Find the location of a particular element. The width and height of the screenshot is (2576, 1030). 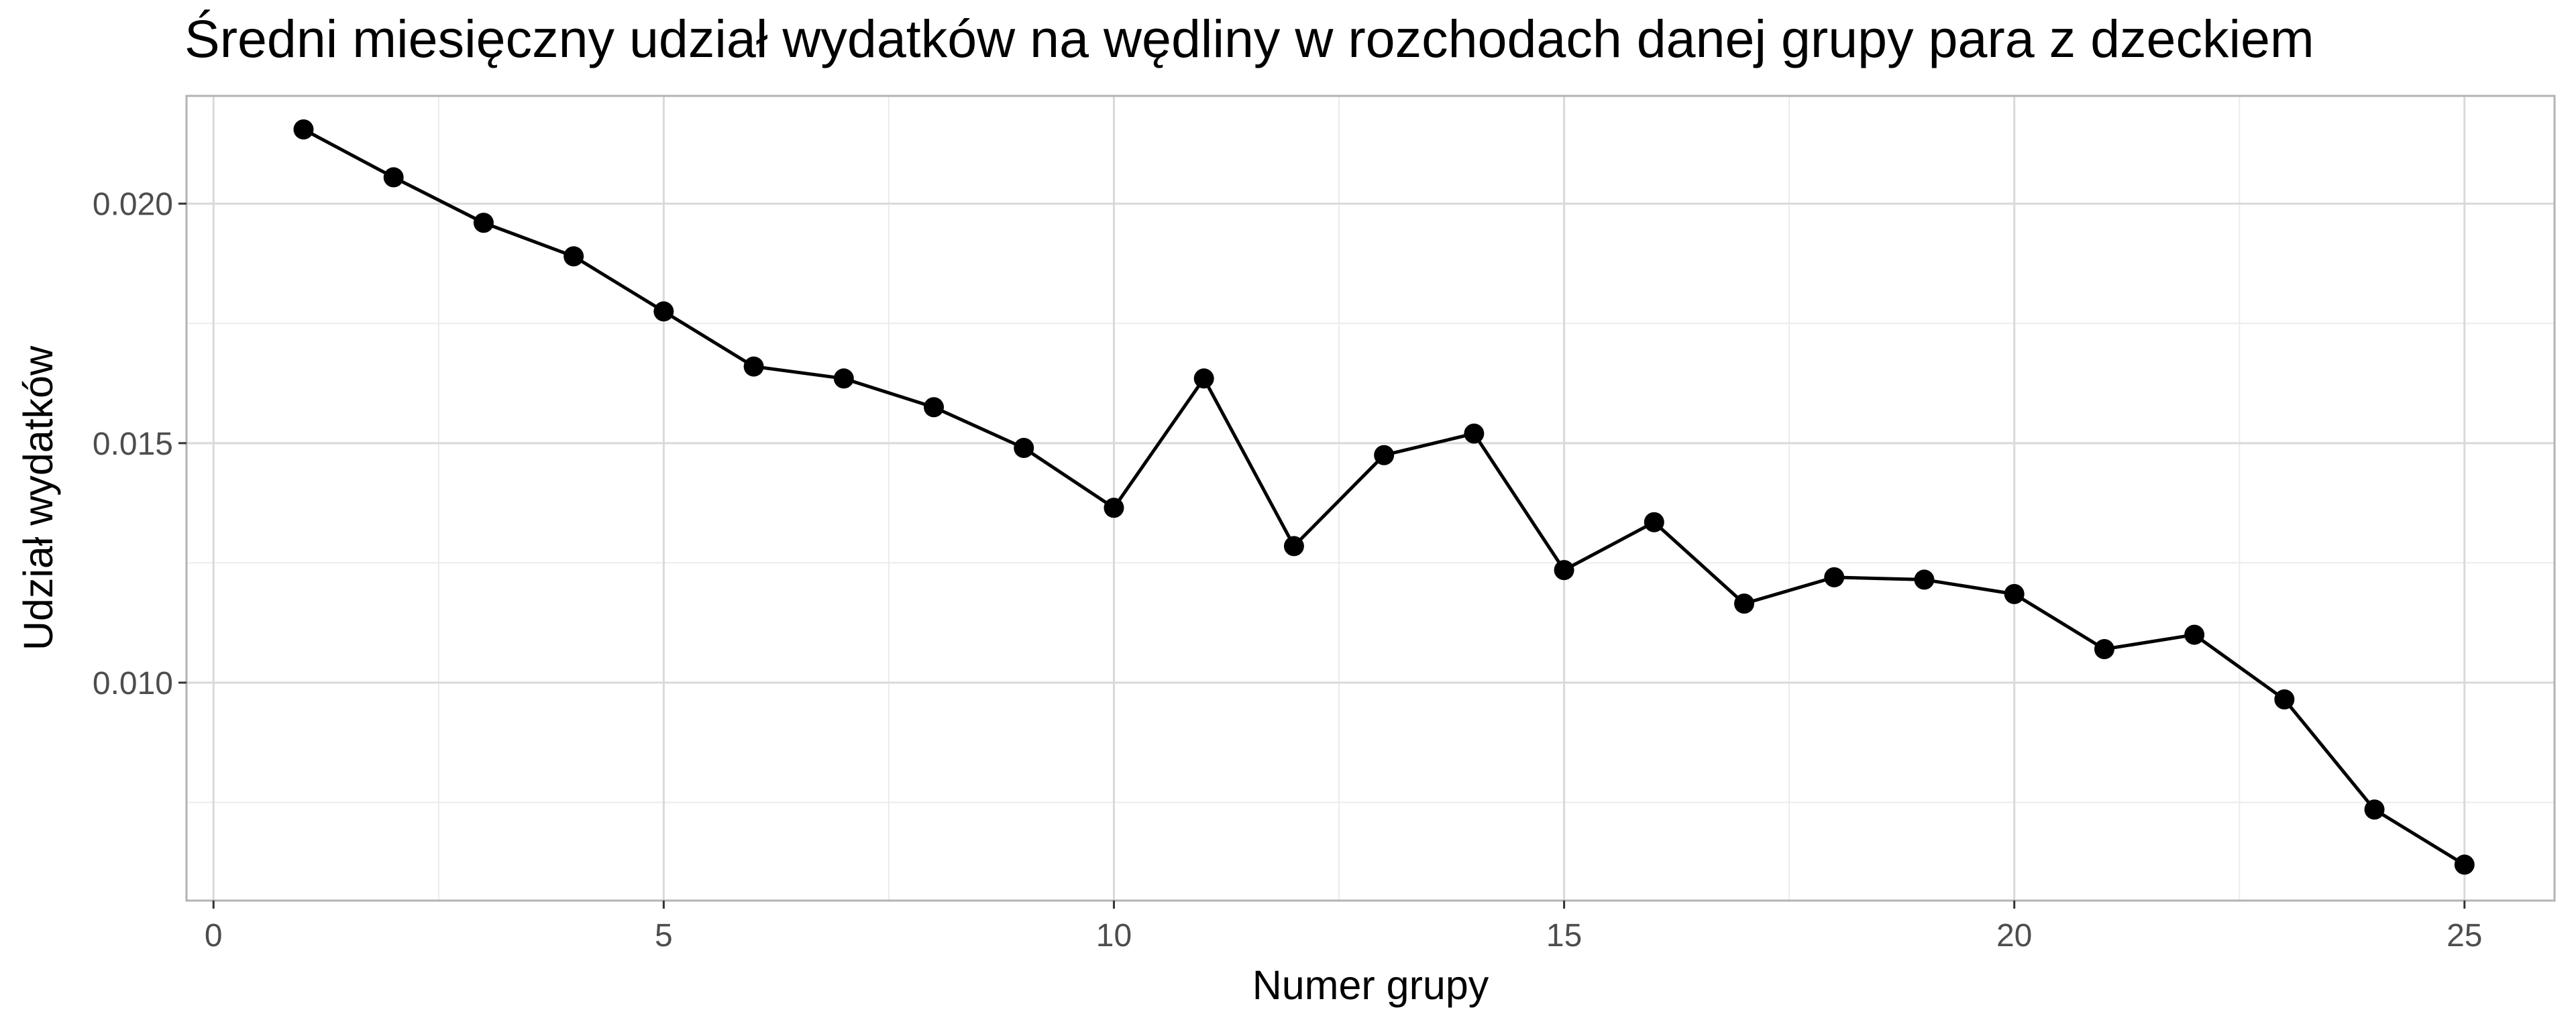

x-tick-label: 15 is located at coordinates (1564, 936).